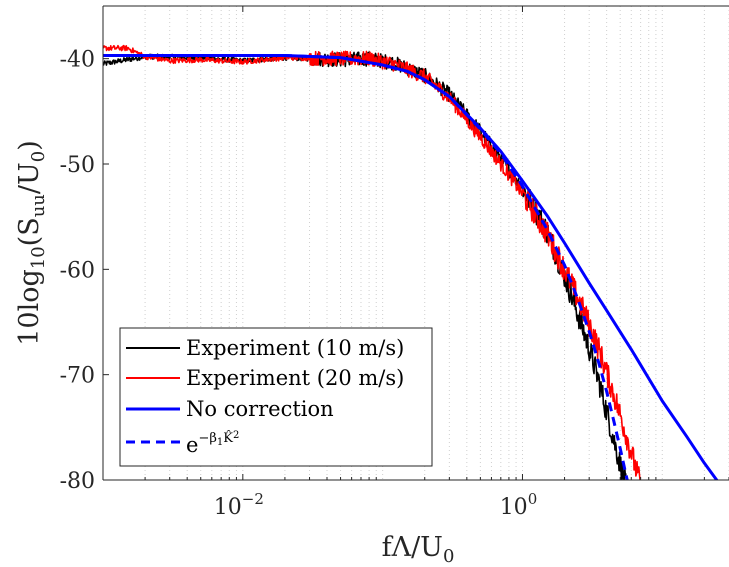  Describe the element at coordinates (77, 481) in the screenshot. I see `y-tick-label: -80` at that location.